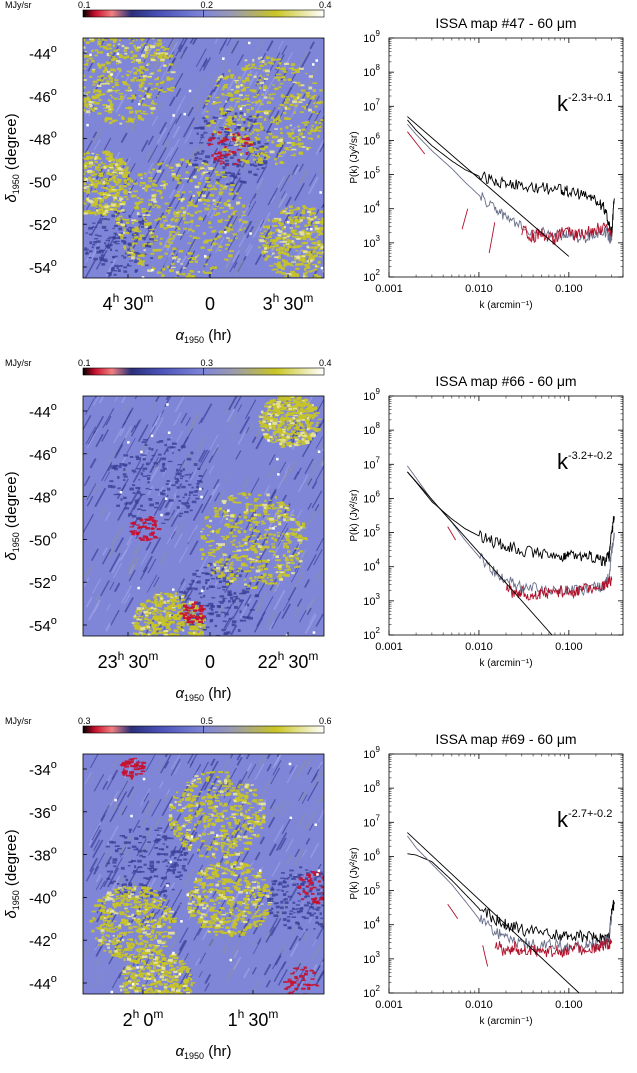 This screenshot has width=637, height=1073. What do you see at coordinates (371, 276) in the screenshot?
I see `y-tick-label: 102` at bounding box center [371, 276].